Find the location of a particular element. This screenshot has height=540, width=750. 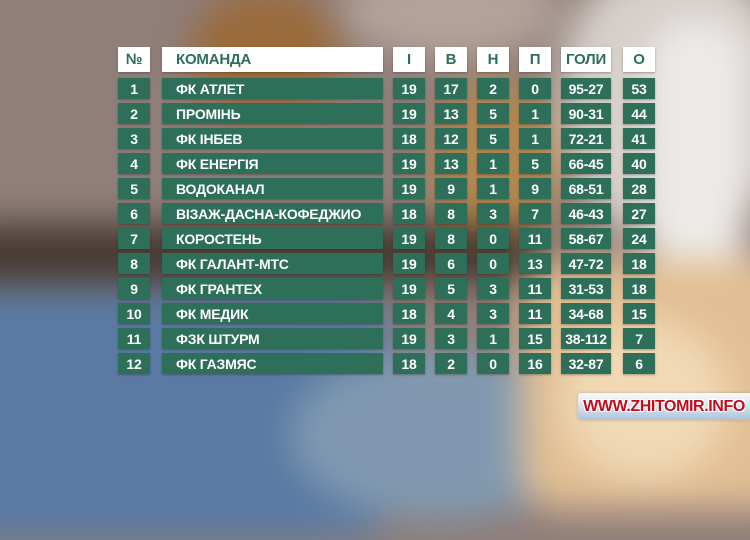

cell-points: 44 is located at coordinates (639, 113).